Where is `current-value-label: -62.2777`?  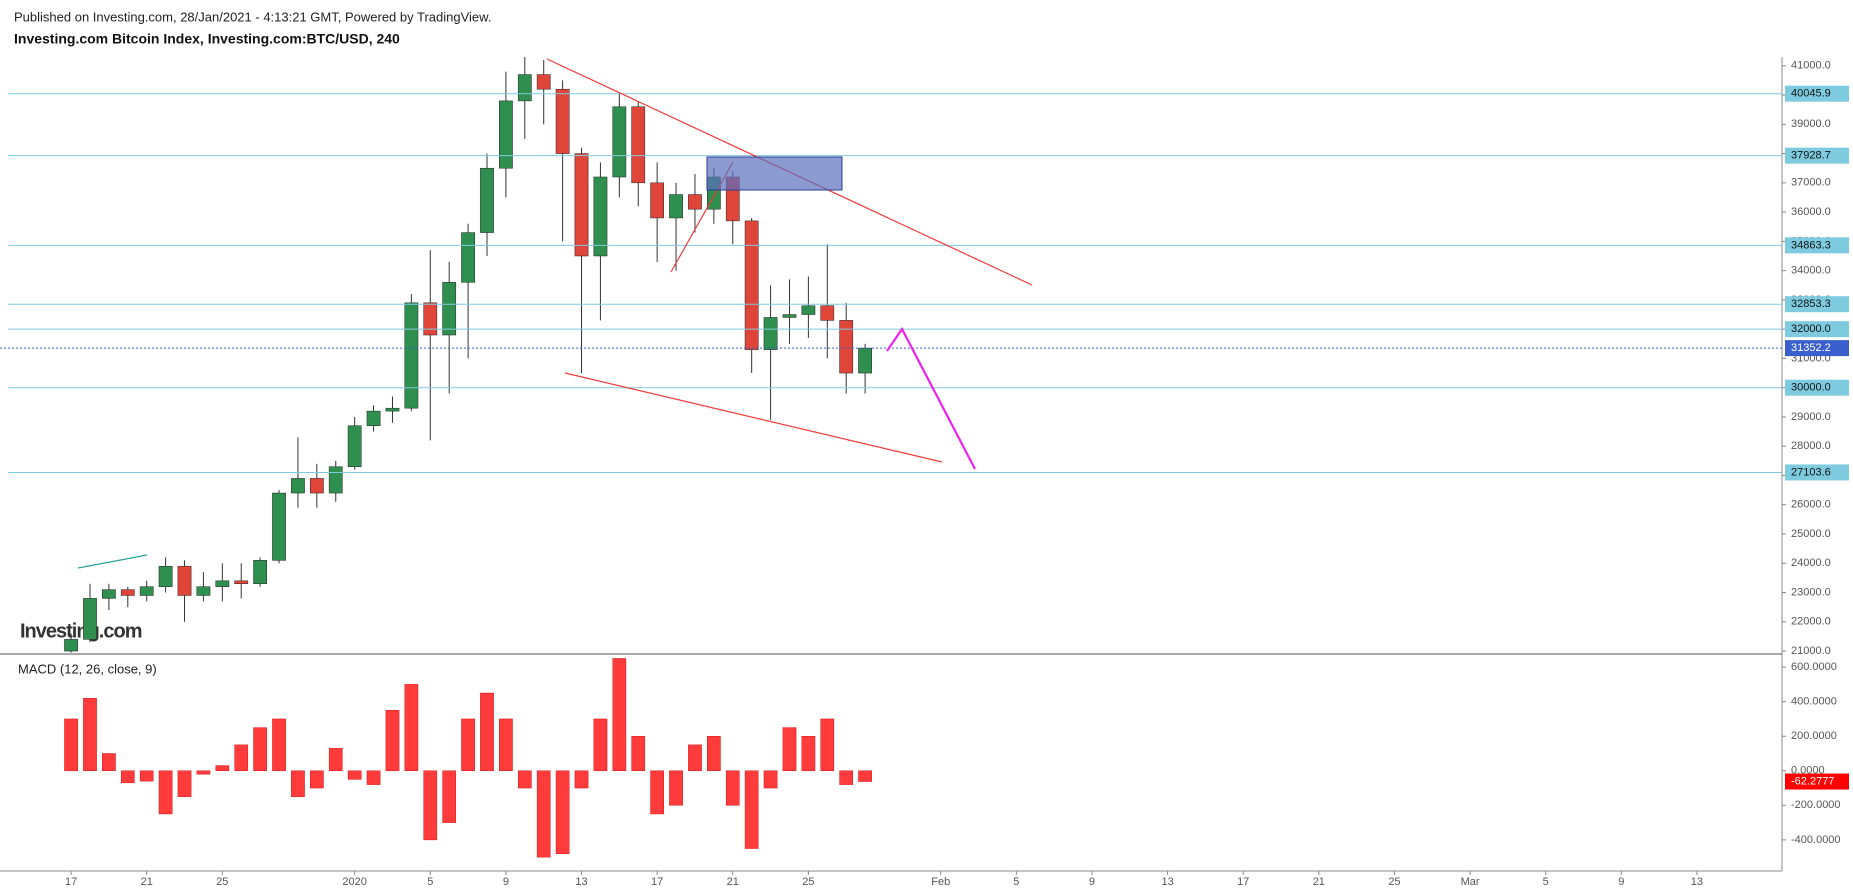 current-value-label: -62.2777 is located at coordinates (1812, 781).